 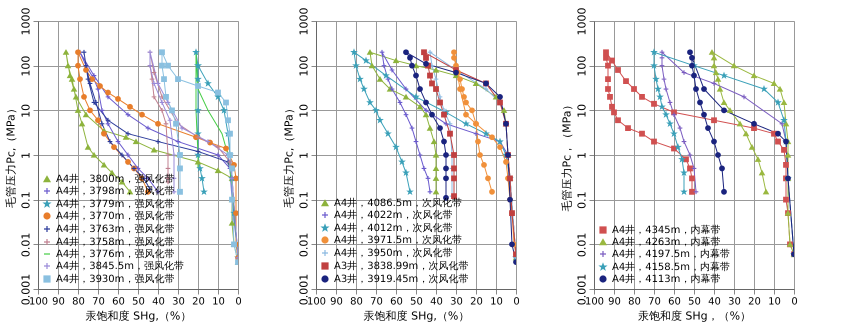 I want to click on legend-label: A4井，3763m，强风化带, so click(x=115, y=229).